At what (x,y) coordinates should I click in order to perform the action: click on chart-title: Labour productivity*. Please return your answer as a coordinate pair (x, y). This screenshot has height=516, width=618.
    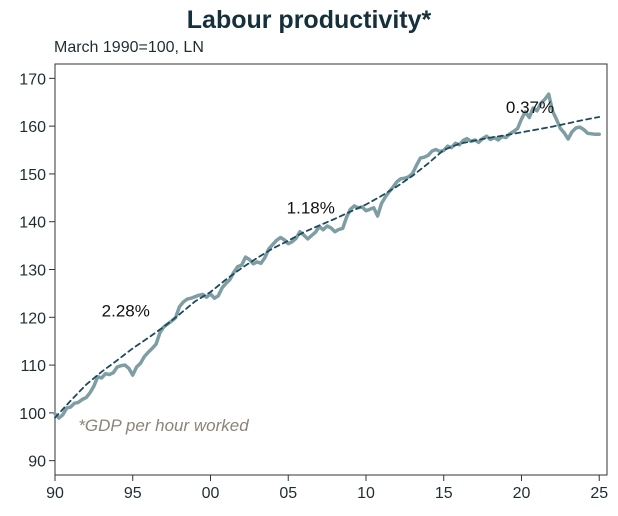
    Looking at the image, I should click on (309, 20).